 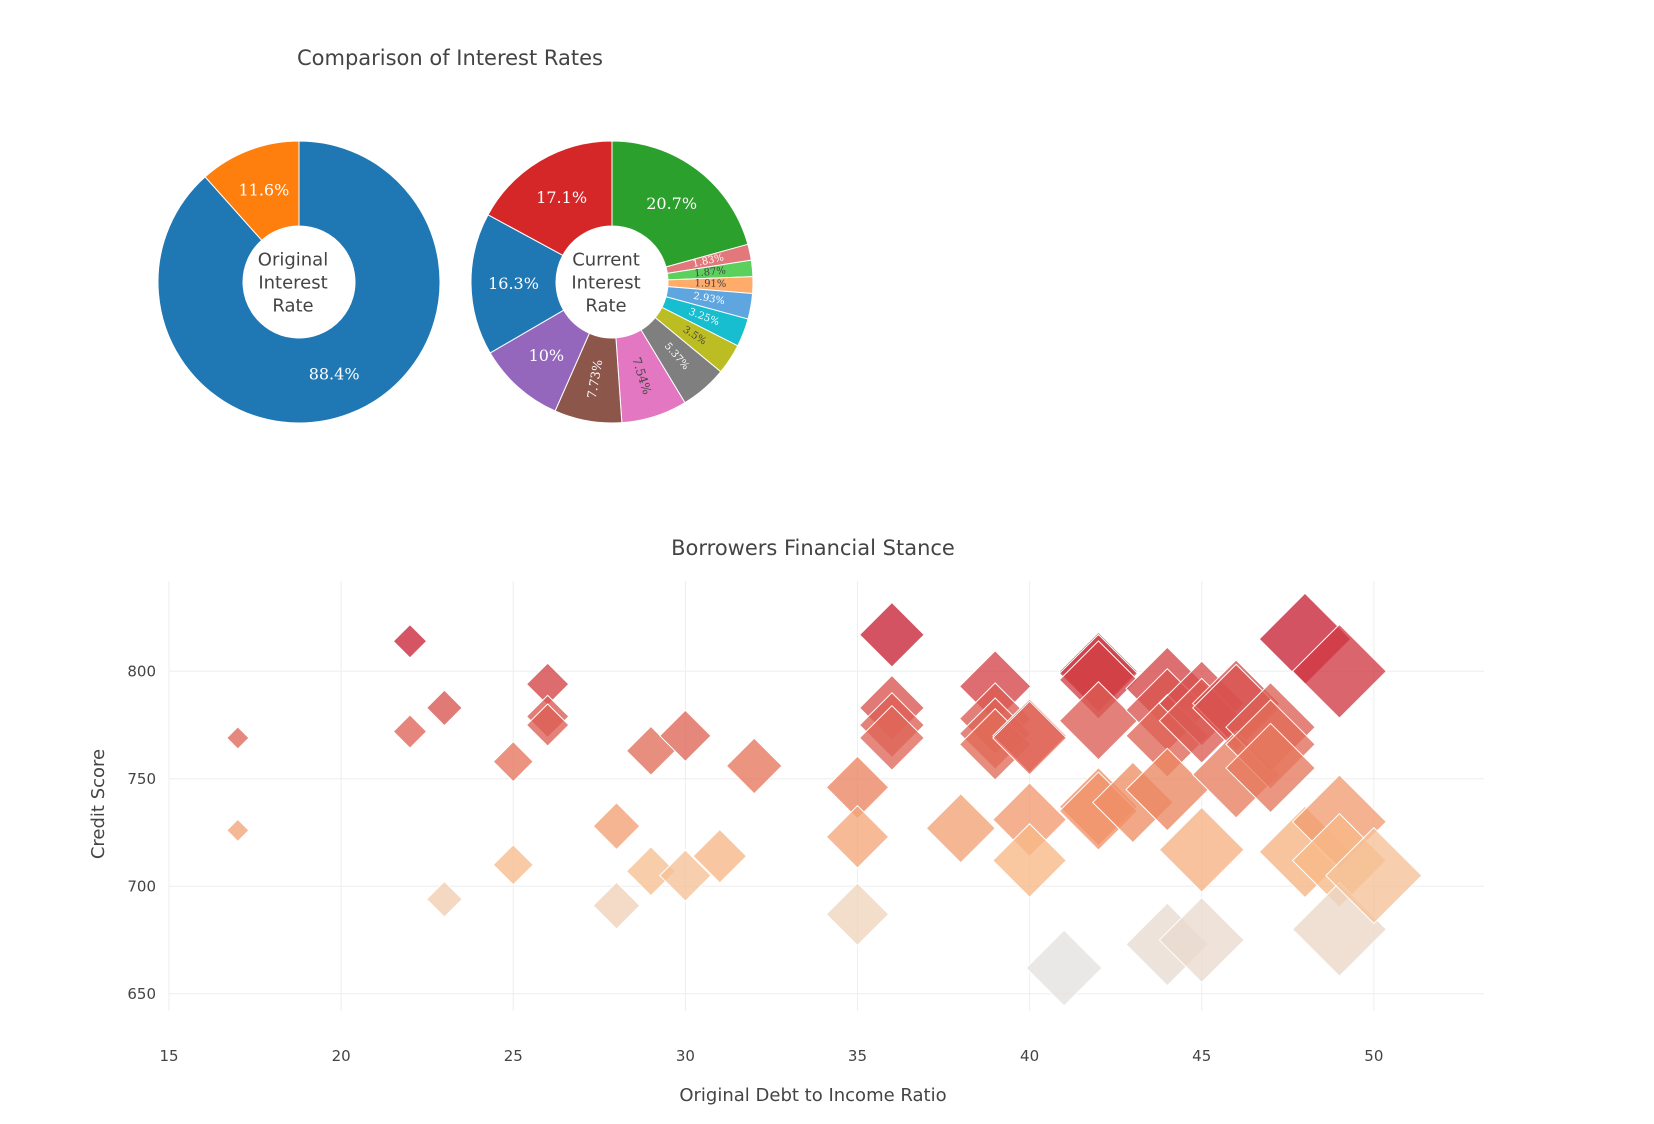 What do you see at coordinates (1373, 1056) in the screenshot?
I see `x-tick-label-7: 50` at bounding box center [1373, 1056].